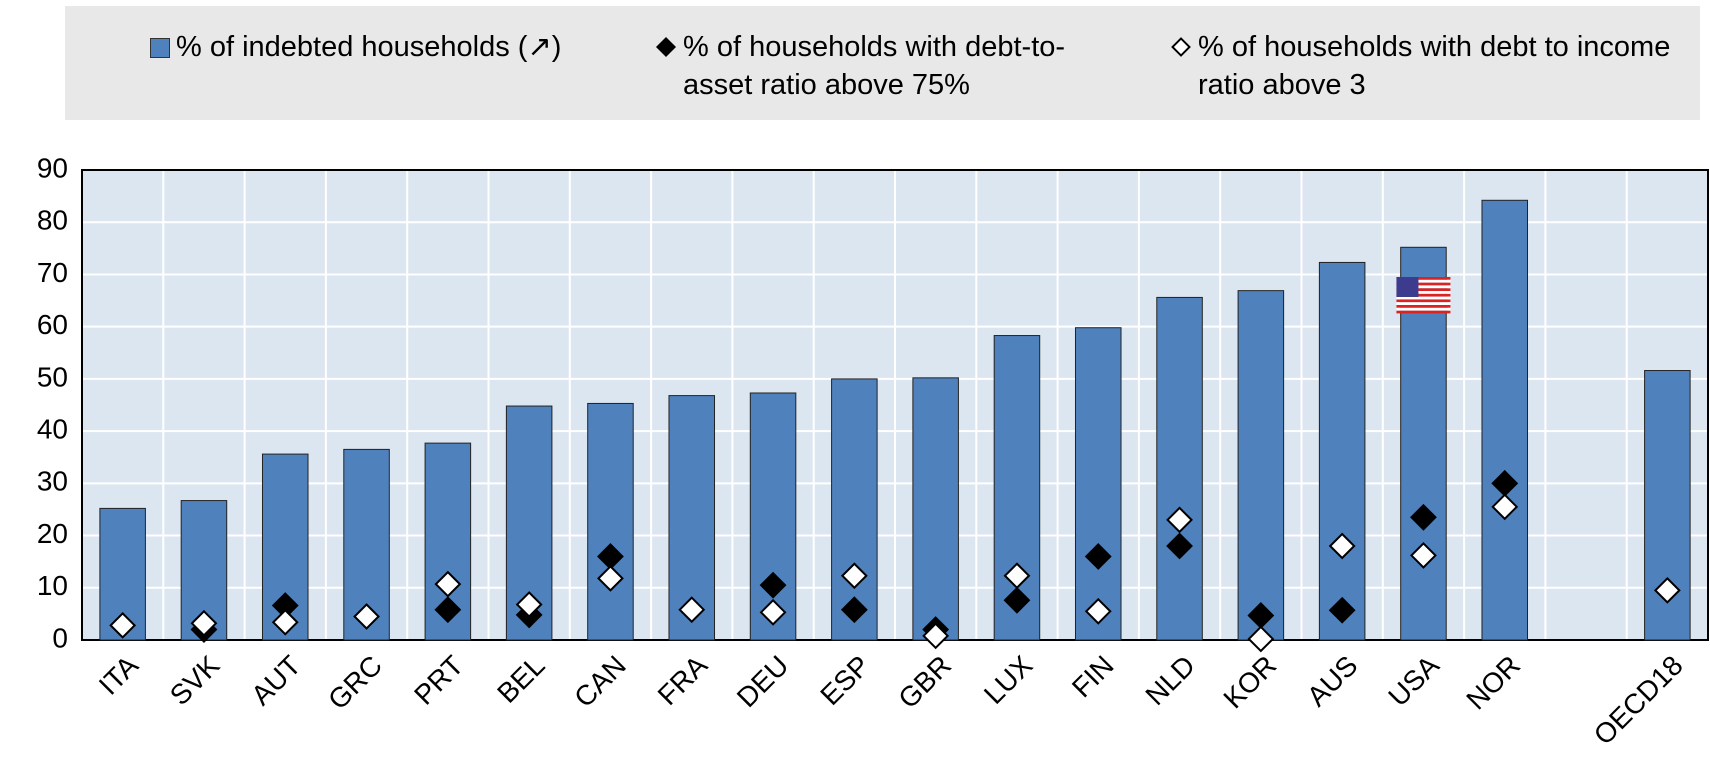 The width and height of the screenshot is (1710, 757). I want to click on y-tick-label: 70, so click(52, 272).